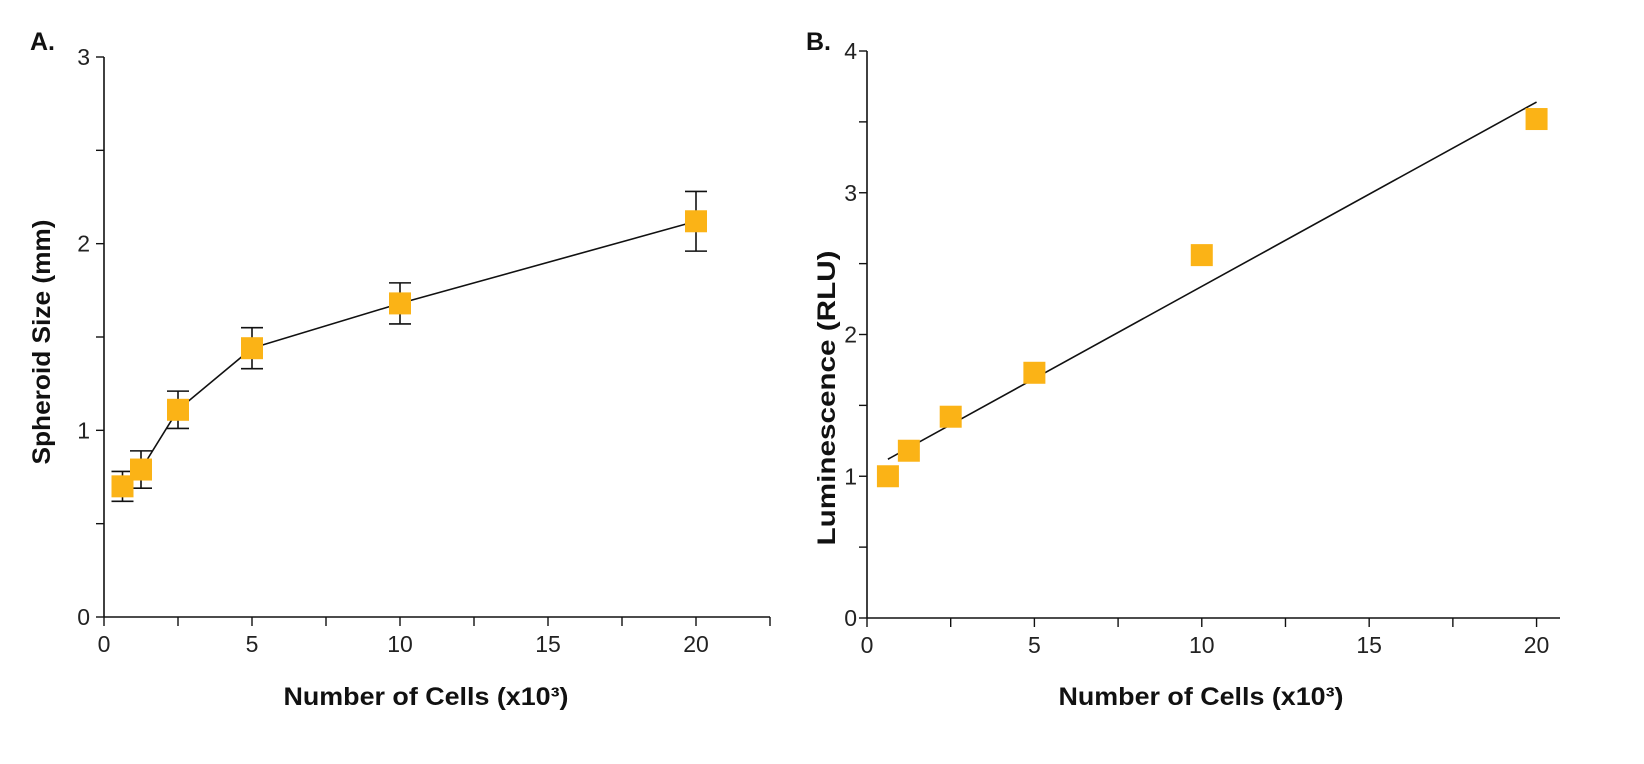 The image size is (1644, 764). What do you see at coordinates (42, 42) in the screenshot?
I see `panel-a-label: A.` at bounding box center [42, 42].